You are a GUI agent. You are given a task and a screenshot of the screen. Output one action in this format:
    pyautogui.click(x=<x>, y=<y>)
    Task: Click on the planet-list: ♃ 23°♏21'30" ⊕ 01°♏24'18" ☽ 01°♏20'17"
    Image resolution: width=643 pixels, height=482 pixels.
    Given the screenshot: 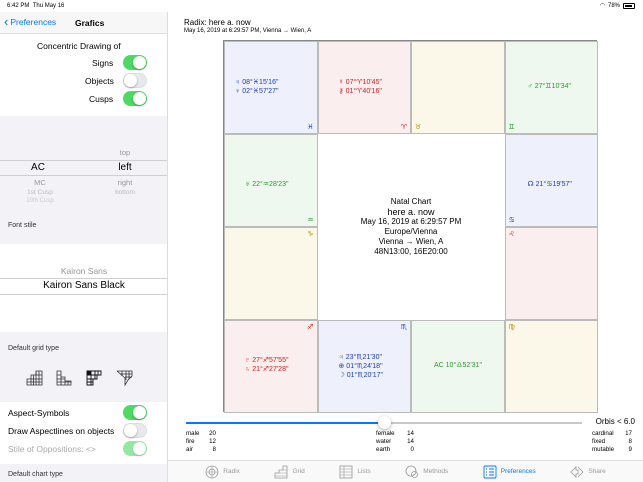 What is the action you would take?
    pyautogui.click(x=361, y=366)
    